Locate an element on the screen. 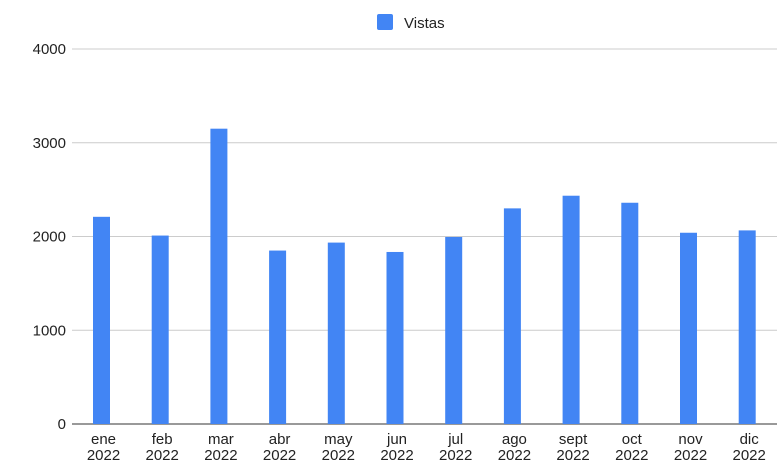 This screenshot has height=465, width=777. x-tick-month-feb: feb is located at coordinates (162, 439).